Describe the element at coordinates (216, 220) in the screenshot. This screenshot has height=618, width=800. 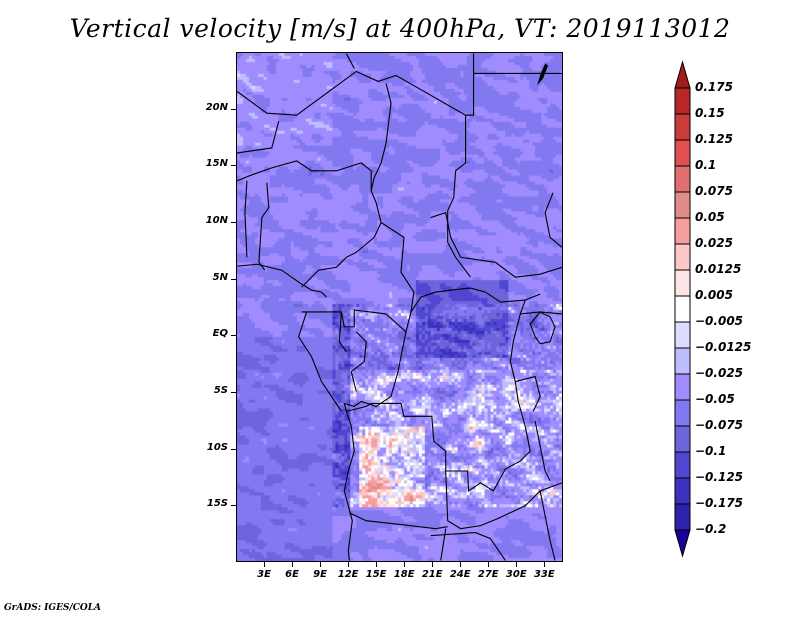
I see `y-tick-label: 10N` at that location.